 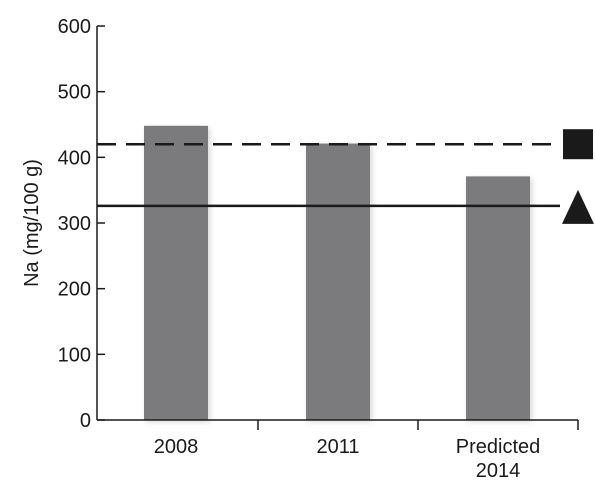 I want to click on bar-predicted-2014, so click(x=498, y=298).